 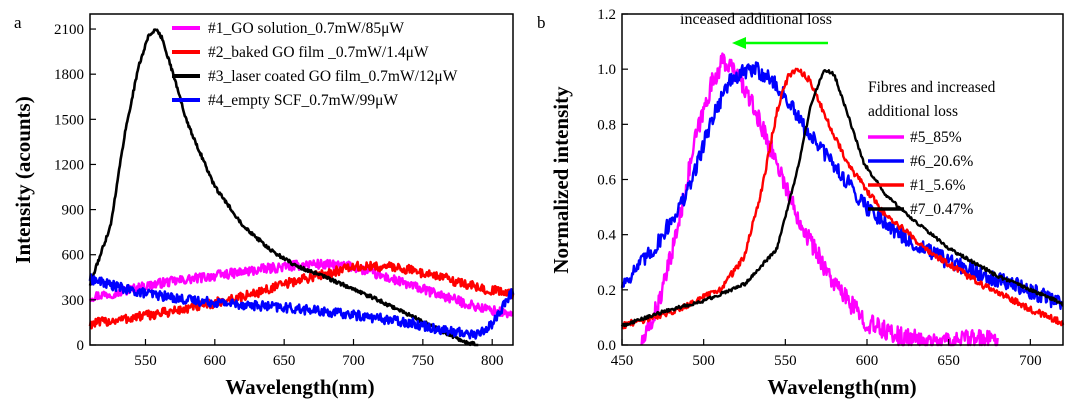 I want to click on y-tick-label: 1.0, so click(x=606, y=70).